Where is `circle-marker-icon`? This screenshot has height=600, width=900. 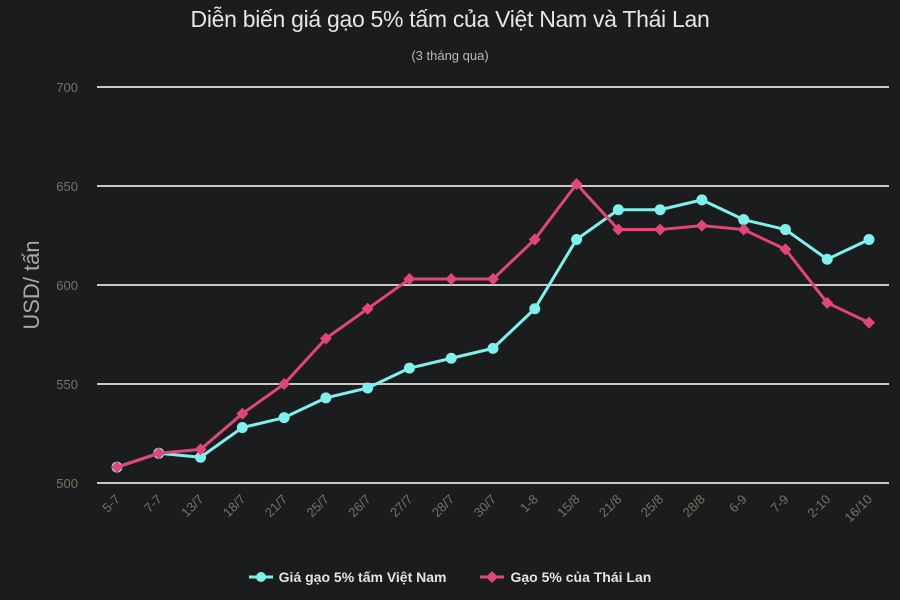 circle-marker-icon is located at coordinates (260, 577).